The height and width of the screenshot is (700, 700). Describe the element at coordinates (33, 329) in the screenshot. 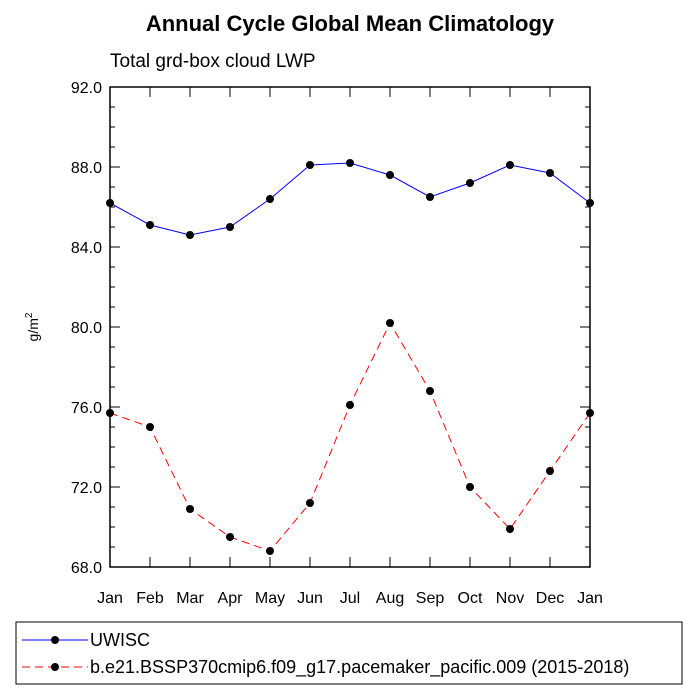

I see `y-axis-label-base: g/m` at that location.